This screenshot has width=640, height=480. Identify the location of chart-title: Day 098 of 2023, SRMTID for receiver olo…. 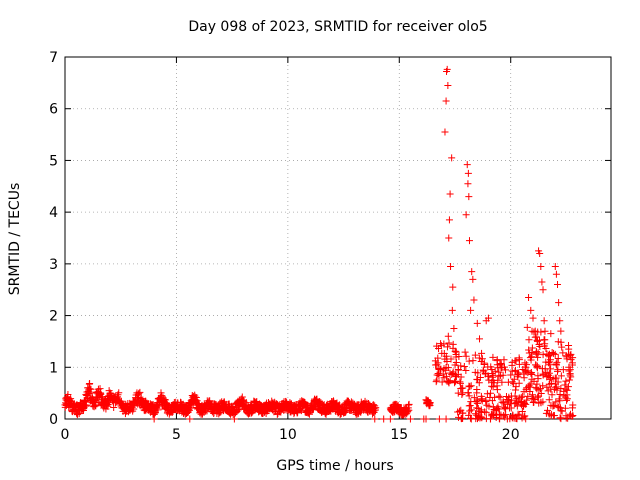
(337, 27).